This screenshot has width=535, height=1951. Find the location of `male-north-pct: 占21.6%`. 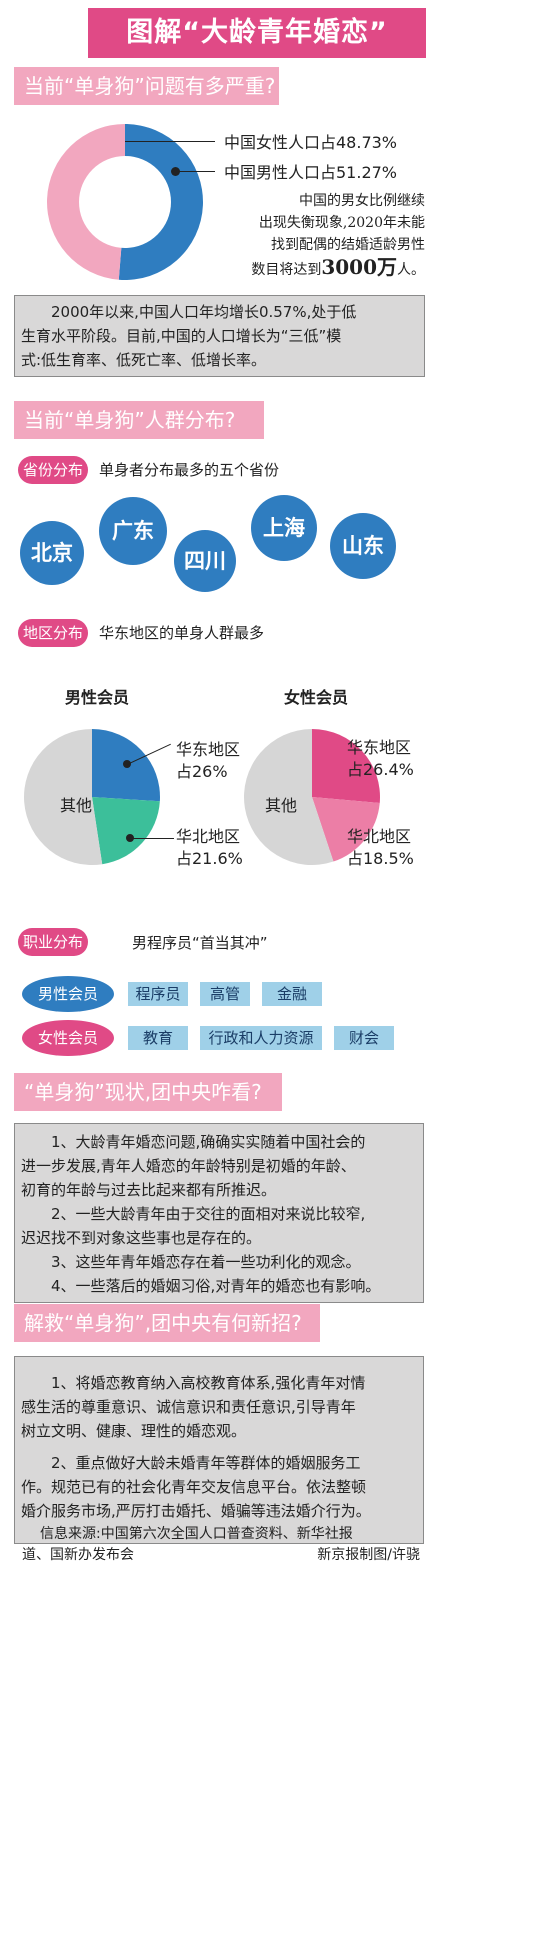

male-north-pct: 占21.6% is located at coordinates (209, 858).